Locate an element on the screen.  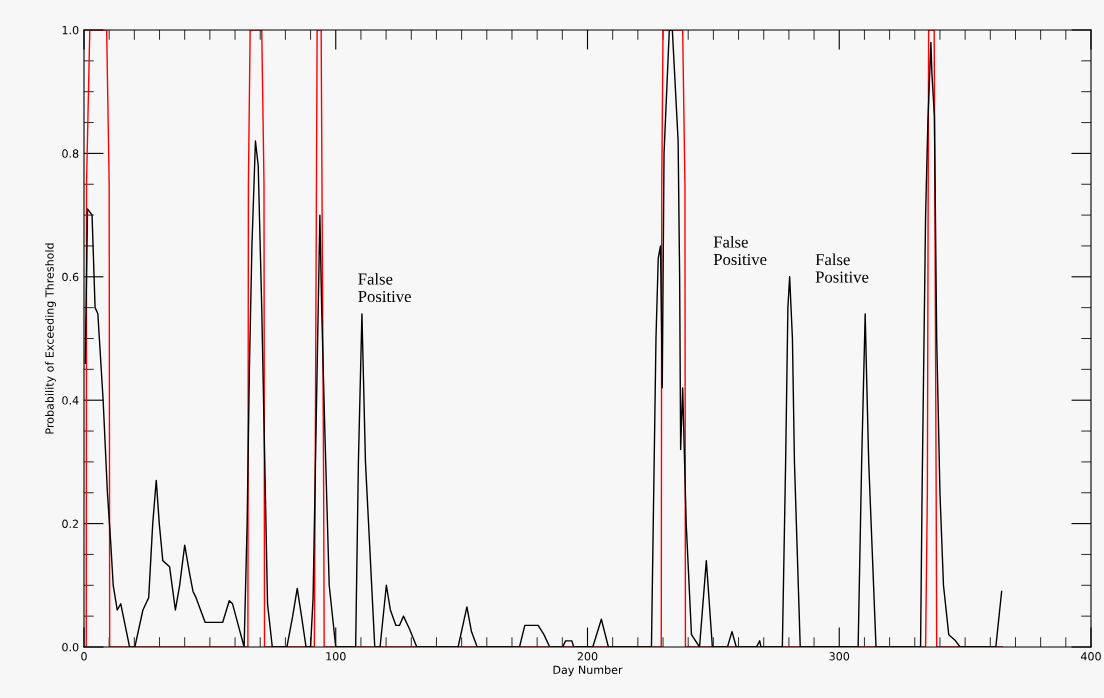
x-axis-title: Day Number is located at coordinates (588, 671).